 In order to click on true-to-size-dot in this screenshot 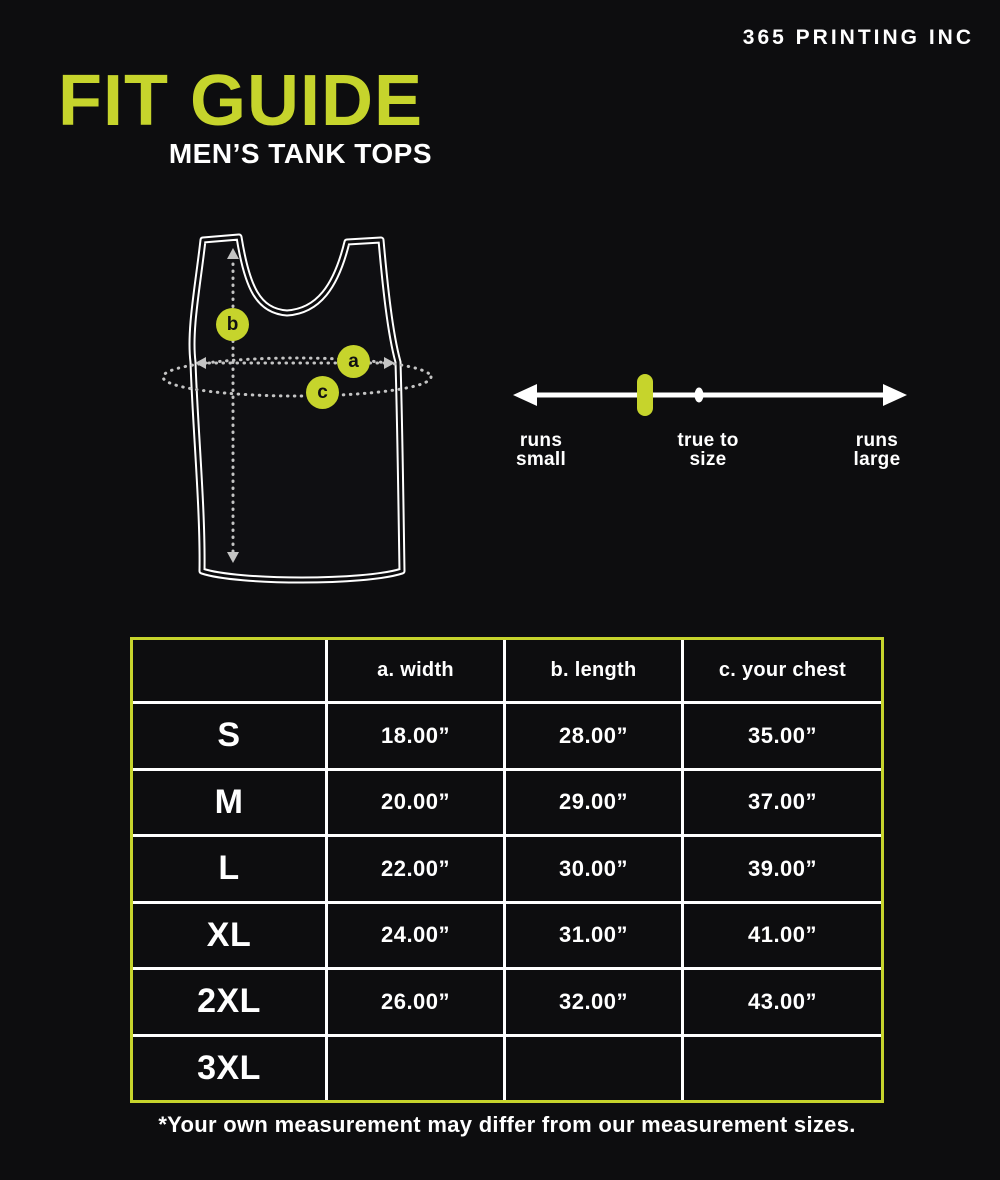, I will do `click(699, 395)`.